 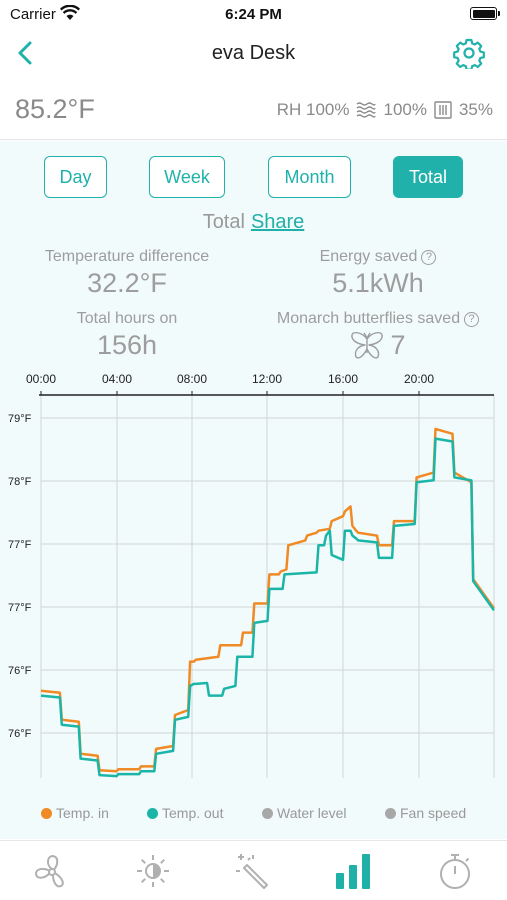 I want to click on fan-speed-reading: 35%, so click(x=475, y=109).